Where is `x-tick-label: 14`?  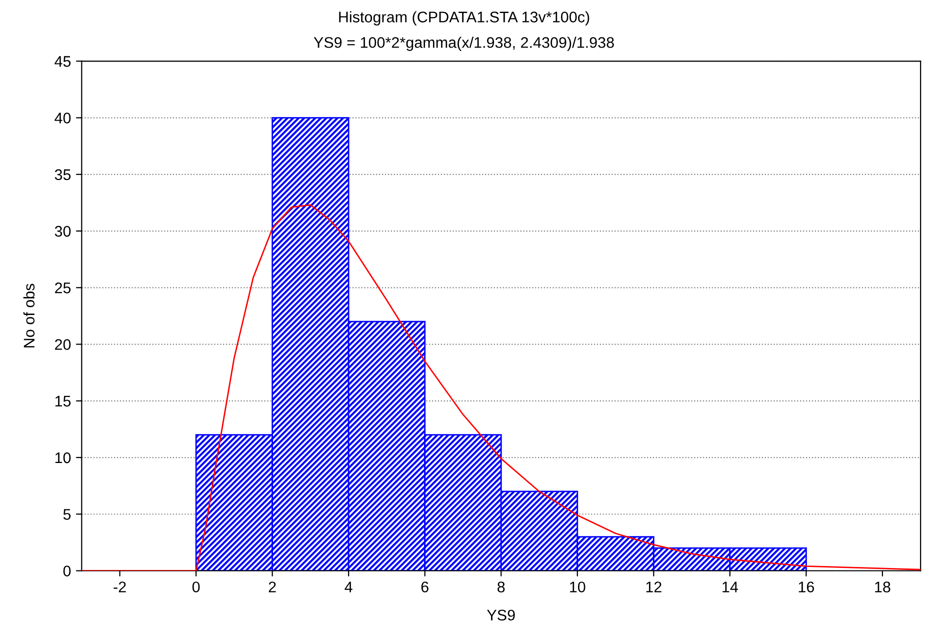
x-tick-label: 14 is located at coordinates (730, 587).